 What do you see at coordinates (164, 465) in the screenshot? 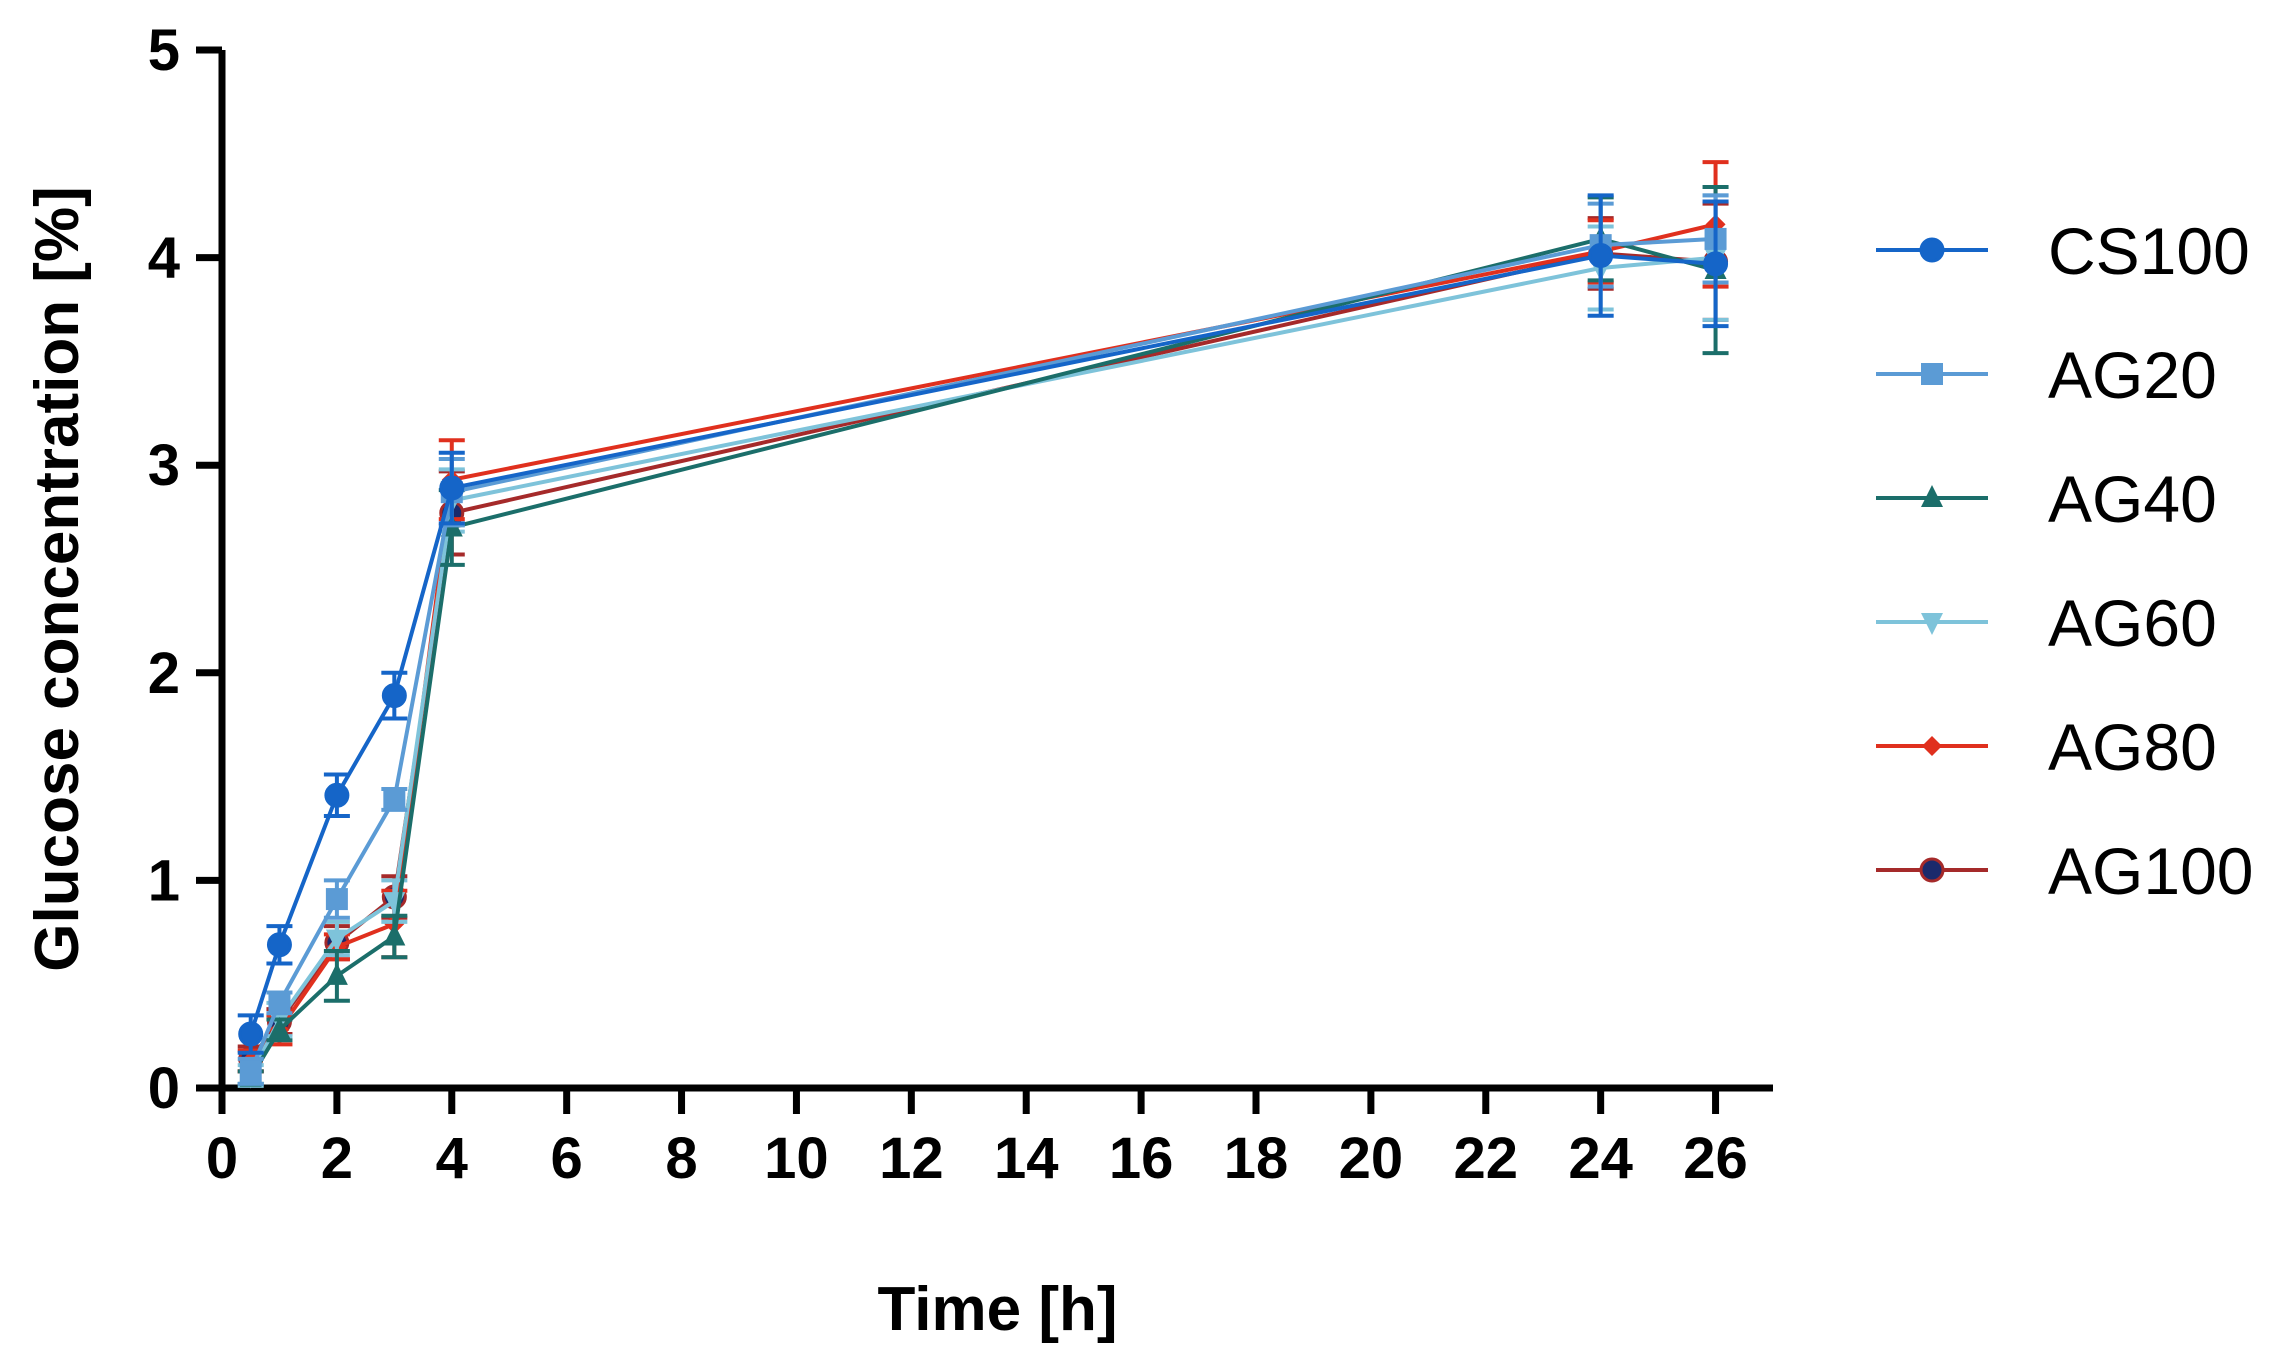
I see `y-tick-label: 3` at bounding box center [164, 465].